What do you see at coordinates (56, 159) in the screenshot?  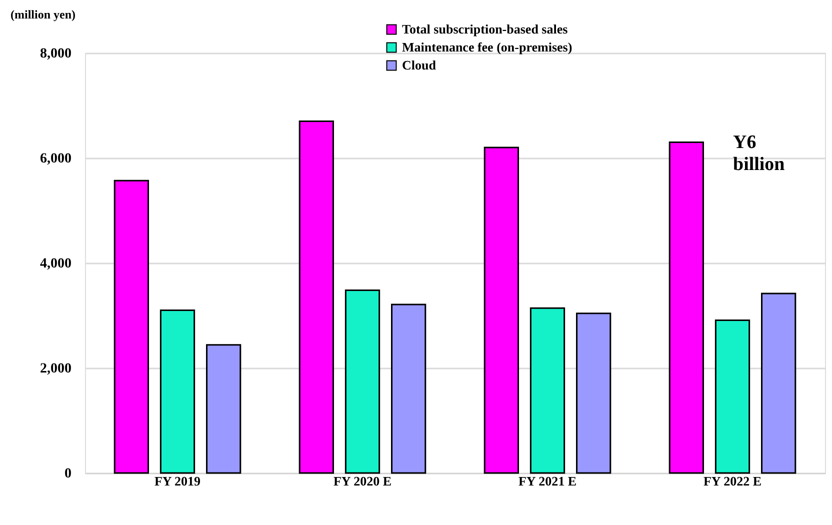 I see `y-tick-label: 6,000` at bounding box center [56, 159].